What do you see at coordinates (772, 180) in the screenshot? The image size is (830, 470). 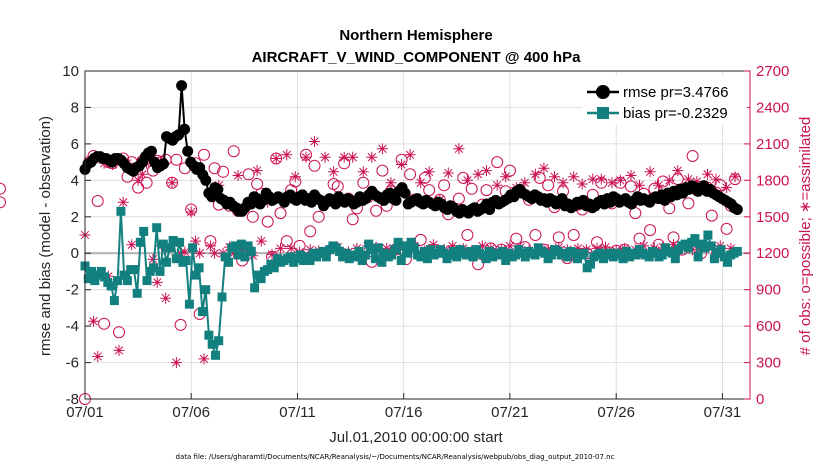 I see `y2-tick-label-6: 1800` at bounding box center [772, 180].